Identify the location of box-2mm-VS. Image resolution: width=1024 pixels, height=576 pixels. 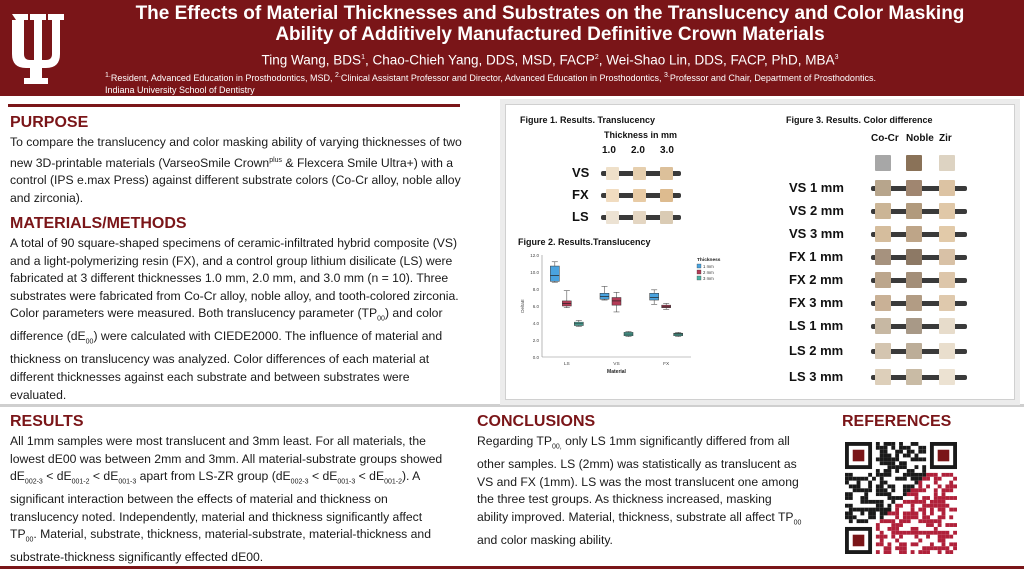
(616, 301).